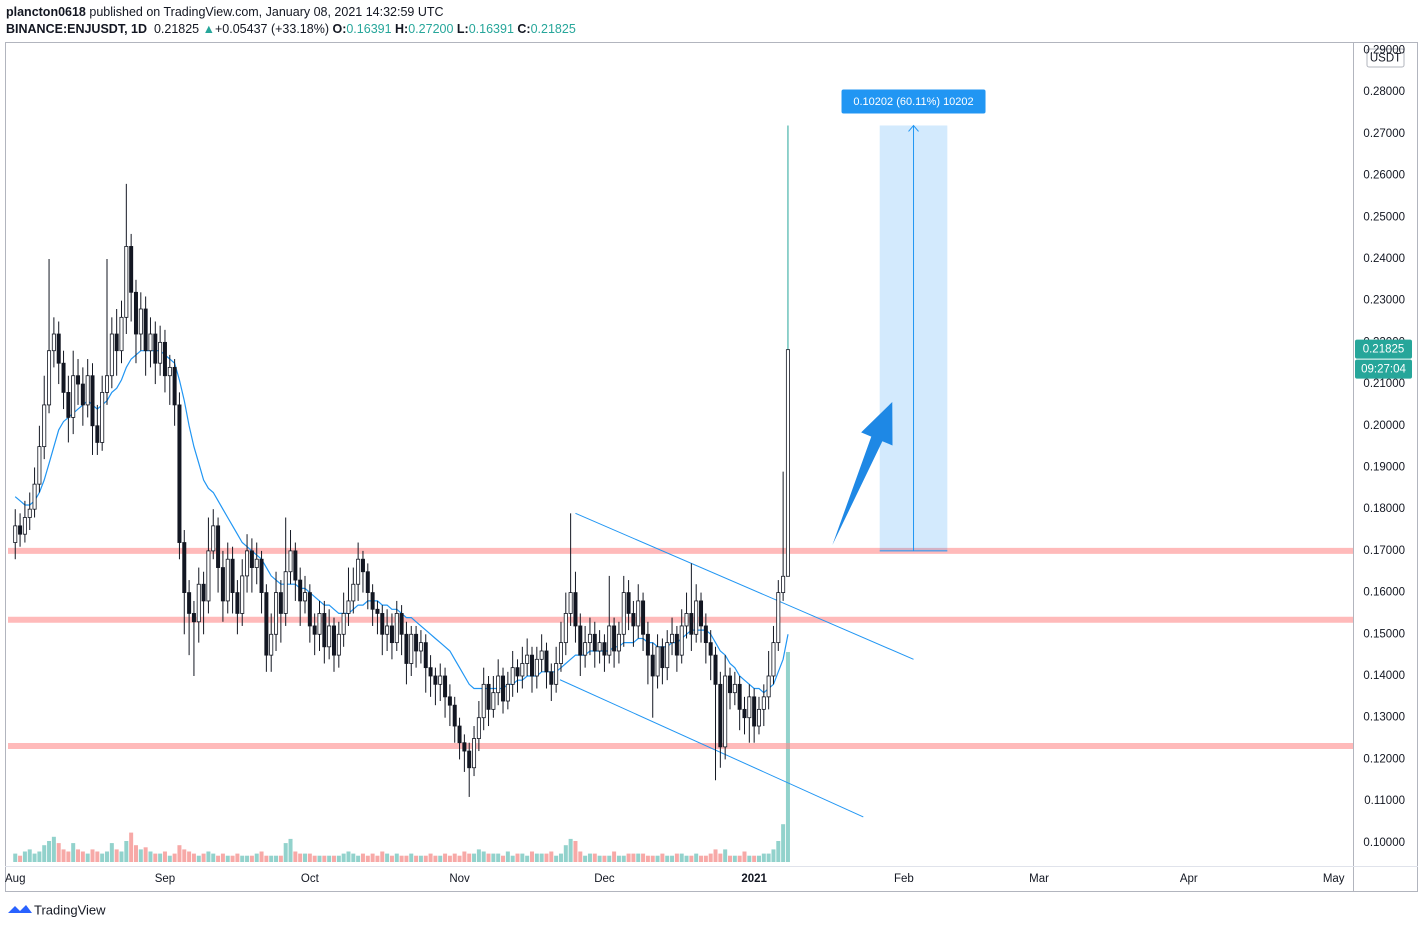  What do you see at coordinates (1384, 92) in the screenshot?
I see `y-tick-label: 0.28000` at bounding box center [1384, 92].